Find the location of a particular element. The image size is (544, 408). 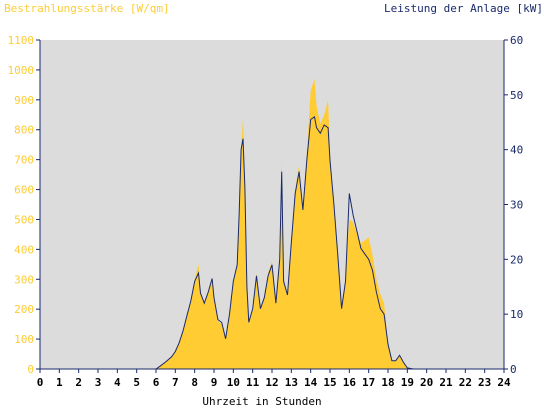

x-tick-label: 24 is located at coordinates (504, 382).